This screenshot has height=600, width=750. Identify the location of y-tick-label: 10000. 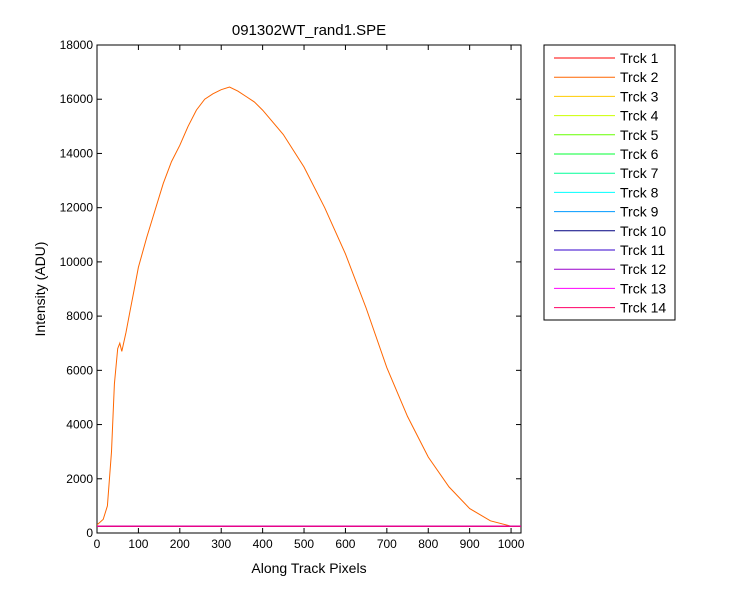
(77, 262).